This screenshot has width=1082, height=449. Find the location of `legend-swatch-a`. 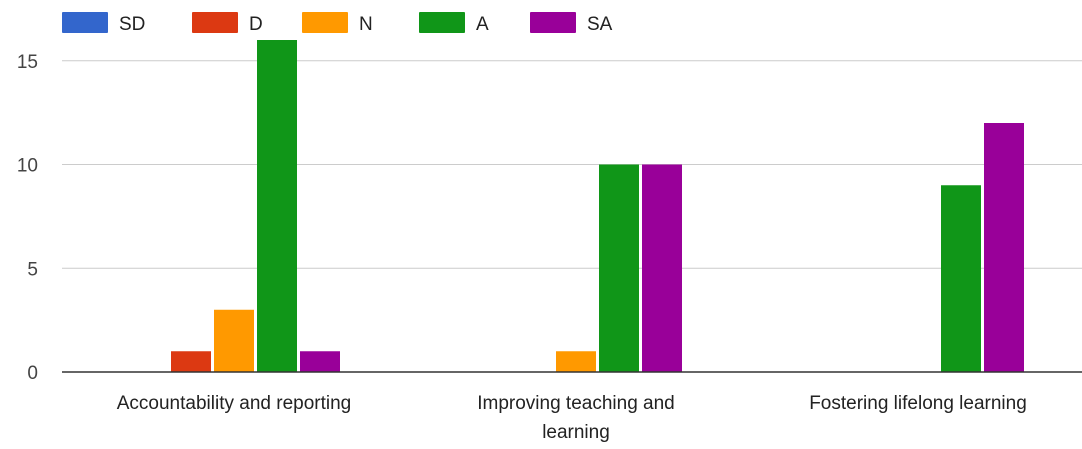

legend-swatch-a is located at coordinates (442, 22).